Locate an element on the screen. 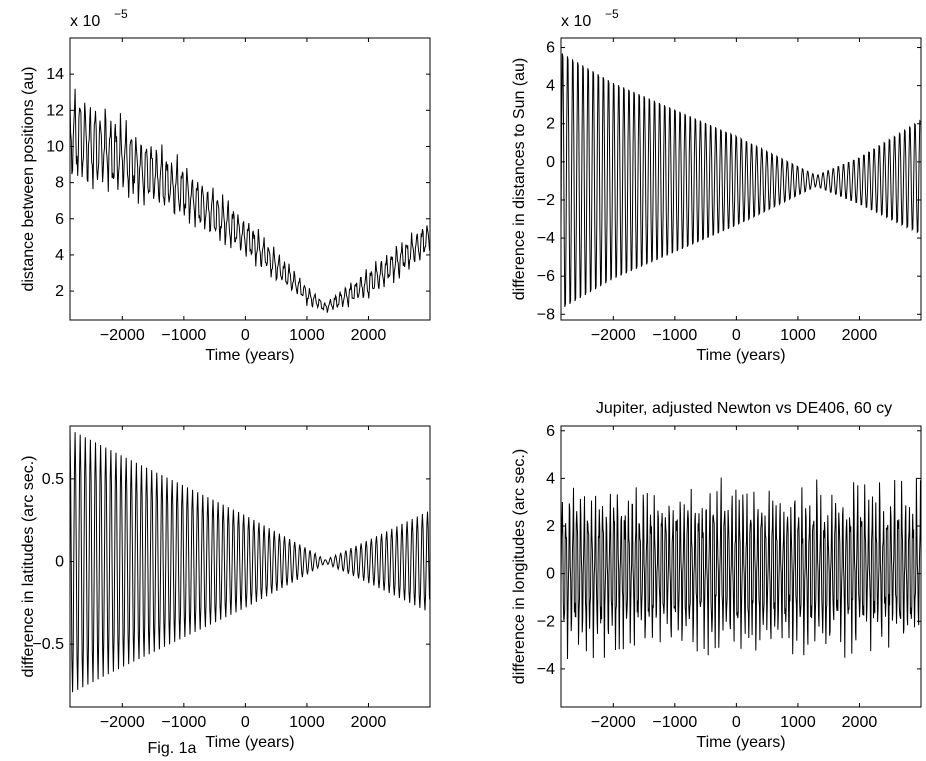 The width and height of the screenshot is (926, 761). y-tick-label-p2: 6 is located at coordinates (550, 48).